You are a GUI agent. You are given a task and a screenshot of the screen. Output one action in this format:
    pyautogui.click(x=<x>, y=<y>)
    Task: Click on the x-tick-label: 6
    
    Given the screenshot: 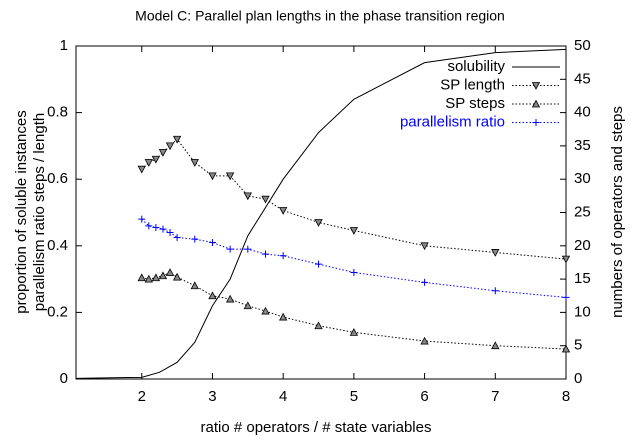 What is the action you would take?
    pyautogui.click(x=424, y=396)
    